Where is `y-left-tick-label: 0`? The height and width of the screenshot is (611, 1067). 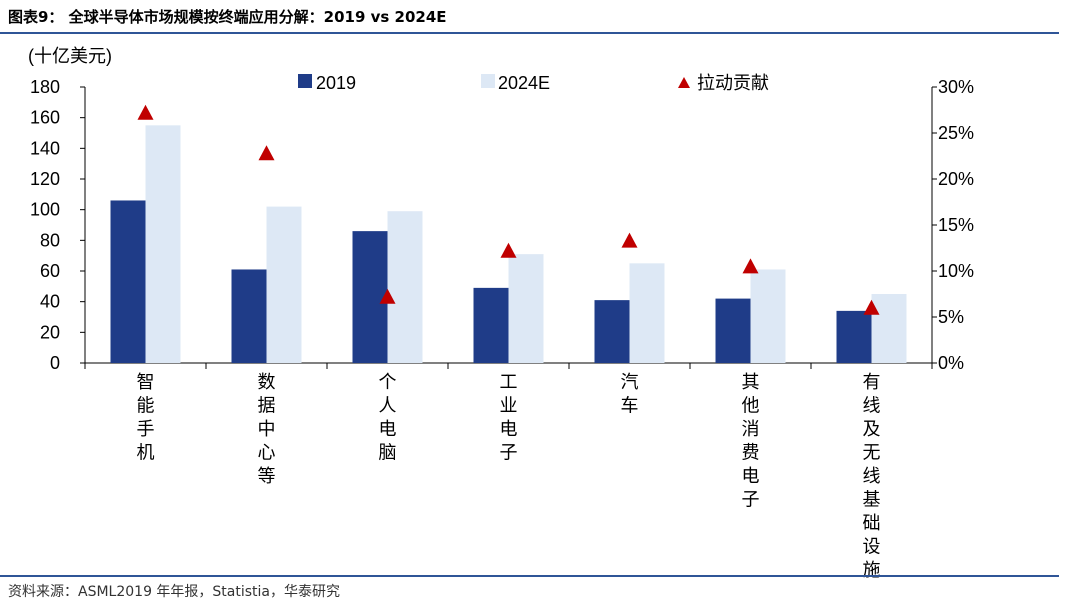 y-left-tick-label: 0 is located at coordinates (55, 363).